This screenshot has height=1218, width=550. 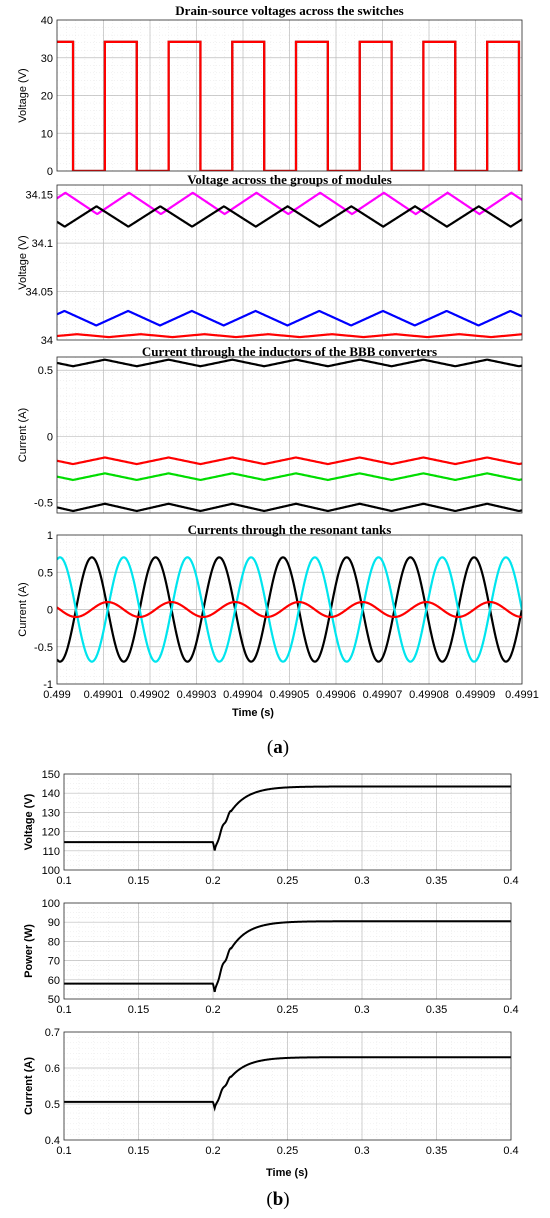 What do you see at coordinates (50, 536) in the screenshot?
I see `y-tick-label: 1` at bounding box center [50, 536].